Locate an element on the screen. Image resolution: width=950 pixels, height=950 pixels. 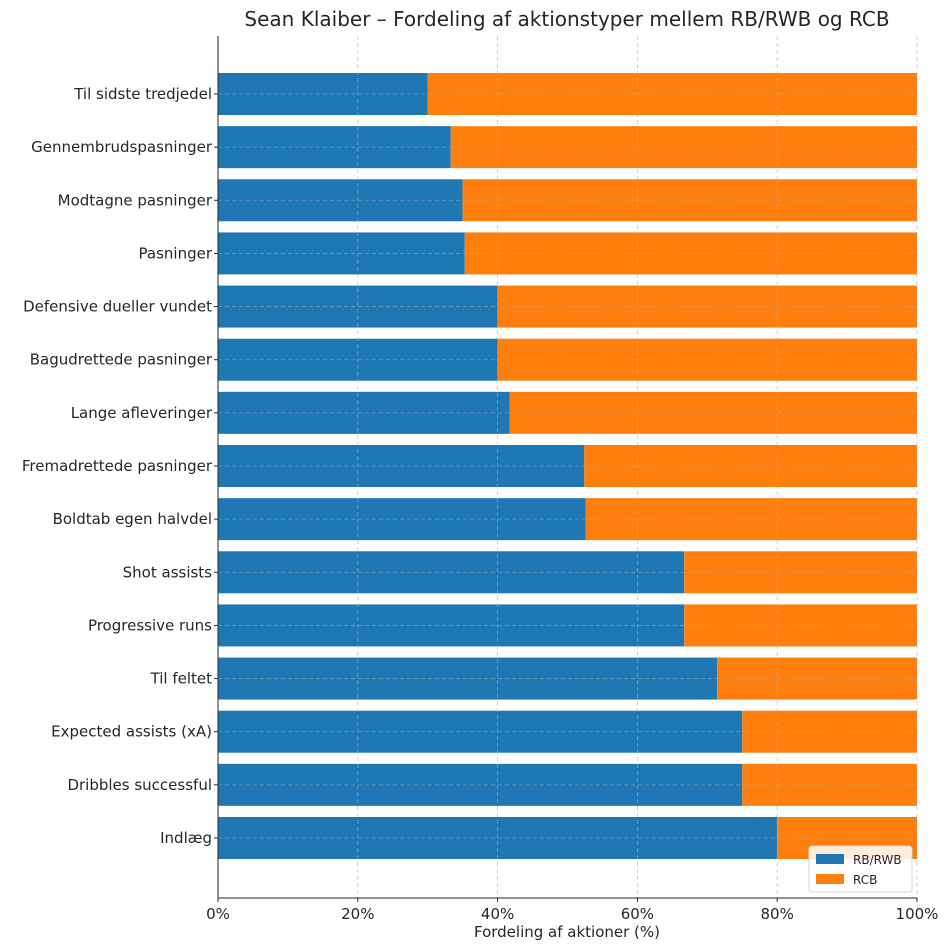
x-axis-label: Fordeling af aktioner (%) is located at coordinates (567, 932).